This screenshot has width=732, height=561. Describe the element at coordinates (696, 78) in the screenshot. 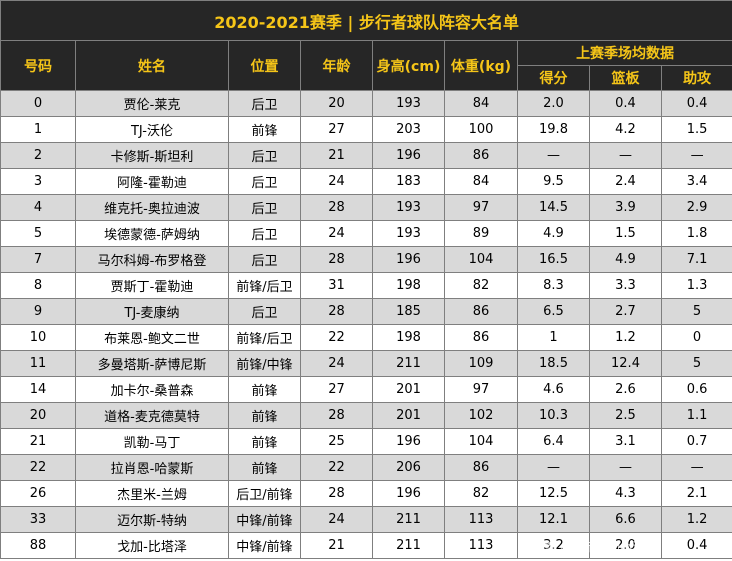

I see `header-assists: 助攻` at that location.